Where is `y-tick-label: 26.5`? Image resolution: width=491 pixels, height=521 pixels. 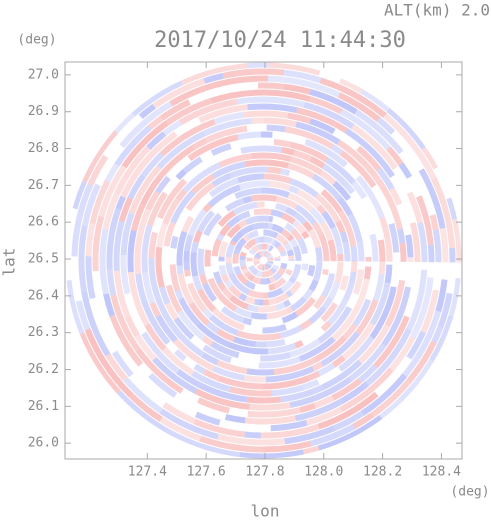
y-tick-label: 26.5 is located at coordinates (43, 259).